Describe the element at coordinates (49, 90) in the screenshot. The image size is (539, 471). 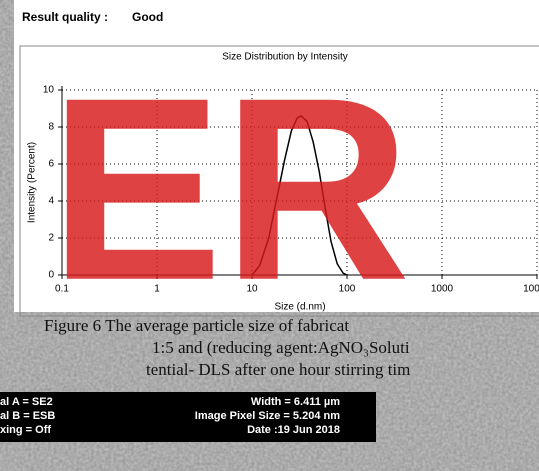
I see `y-tick-label: 10` at that location.